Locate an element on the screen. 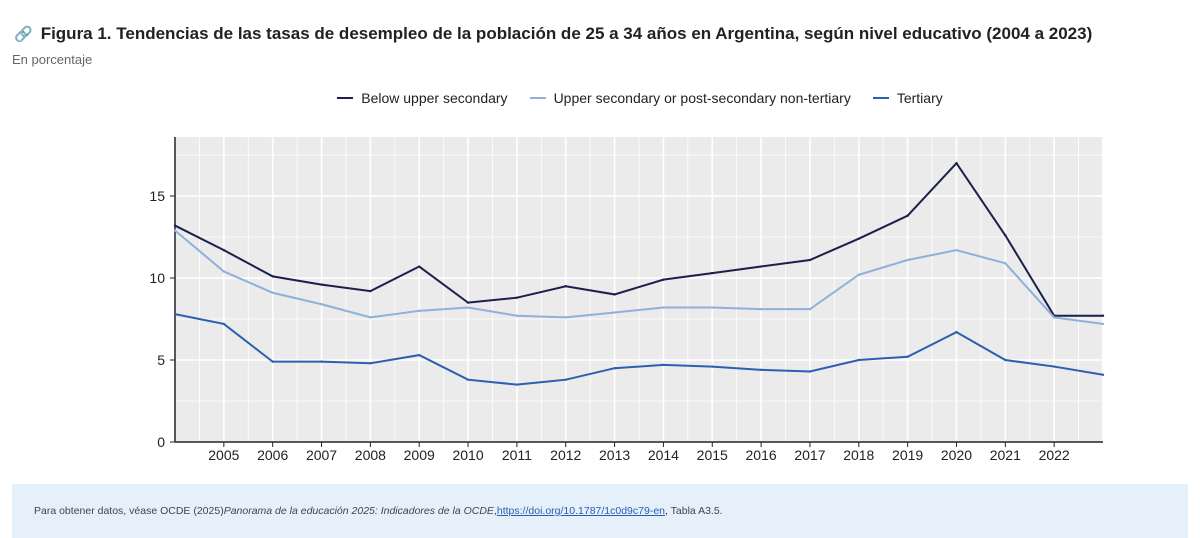 The width and height of the screenshot is (1200, 538). x-tick-label: 2007 is located at coordinates (321, 455).